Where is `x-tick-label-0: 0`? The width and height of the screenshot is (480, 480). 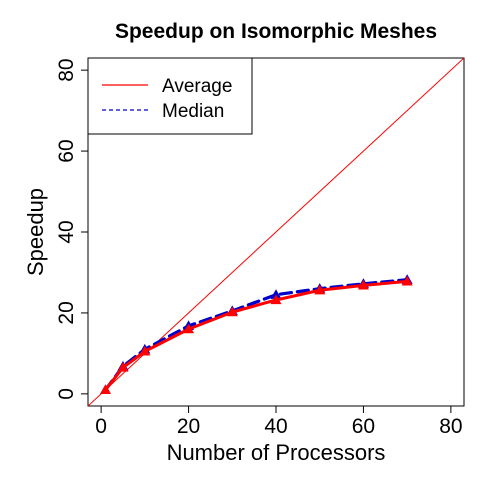 x-tick-label-0: 0 is located at coordinates (101, 426).